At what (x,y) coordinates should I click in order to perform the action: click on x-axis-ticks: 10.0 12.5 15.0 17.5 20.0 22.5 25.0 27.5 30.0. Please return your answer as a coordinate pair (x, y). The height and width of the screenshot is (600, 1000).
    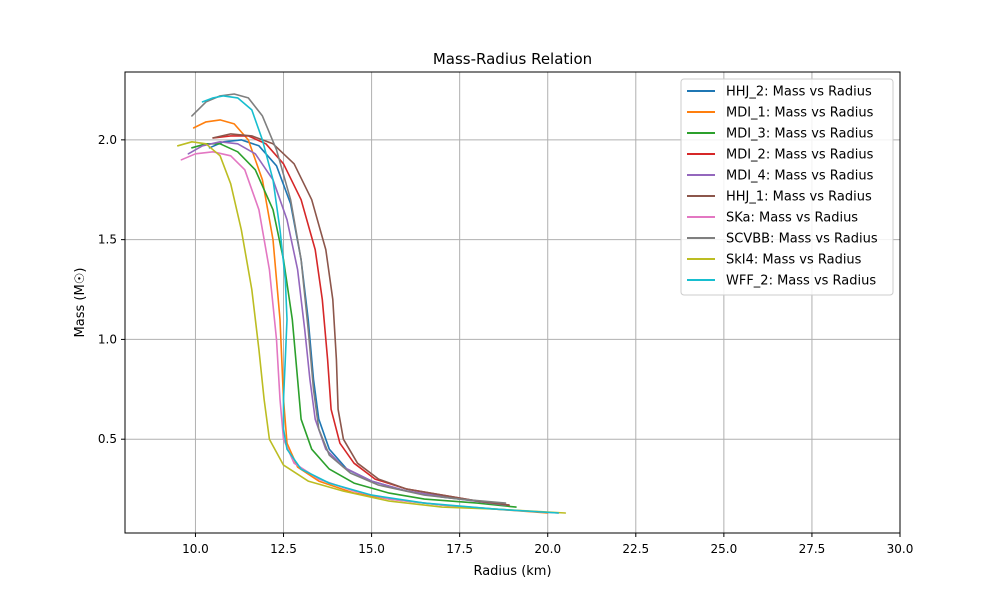
    Looking at the image, I should click on (547, 544).